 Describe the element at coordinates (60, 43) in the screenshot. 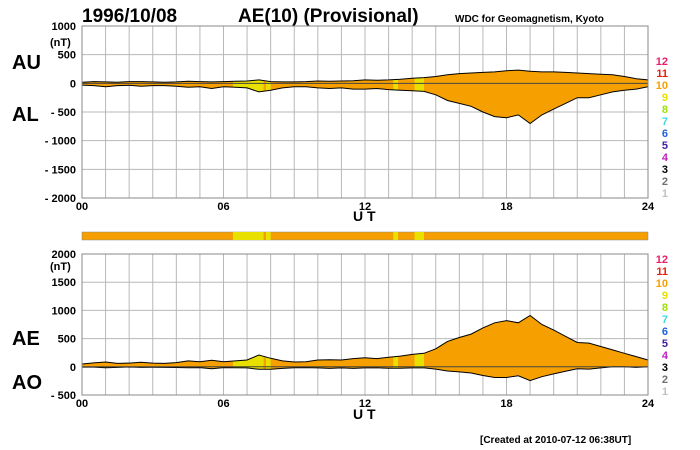

I see `top-unit-label: (nT)` at that location.